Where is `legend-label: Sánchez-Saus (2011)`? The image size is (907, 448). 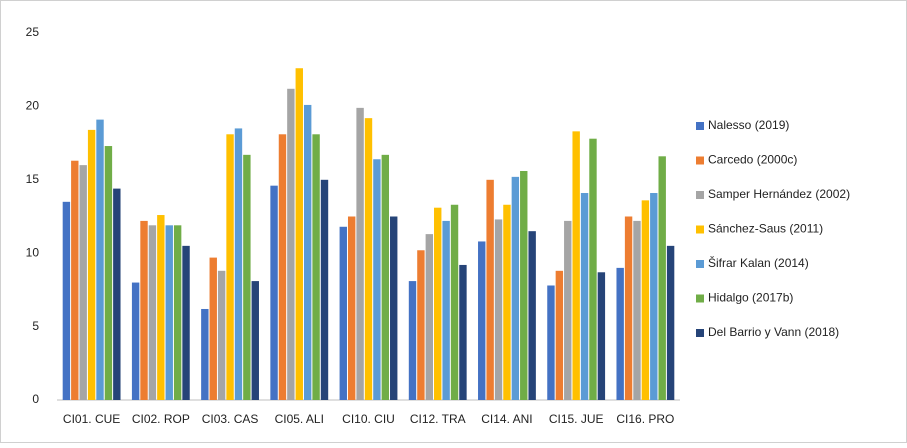 legend-label: Sánchez-Saus (2011) is located at coordinates (765, 229).